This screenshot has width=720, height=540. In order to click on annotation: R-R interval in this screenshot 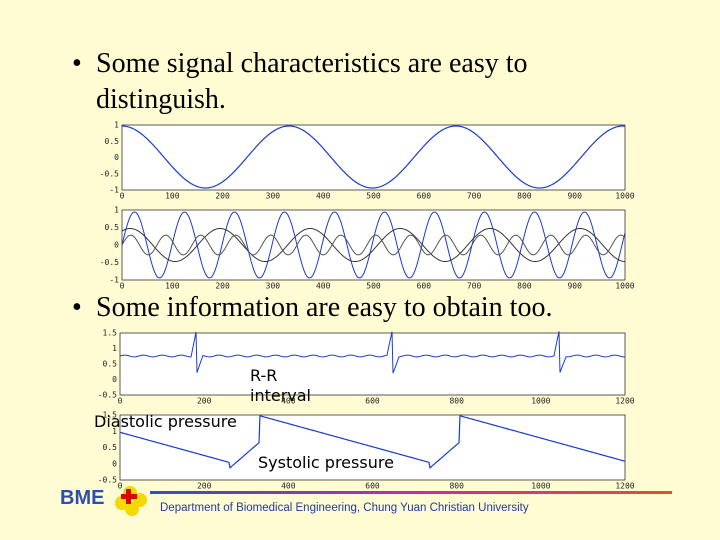, I will do `click(280, 385)`.